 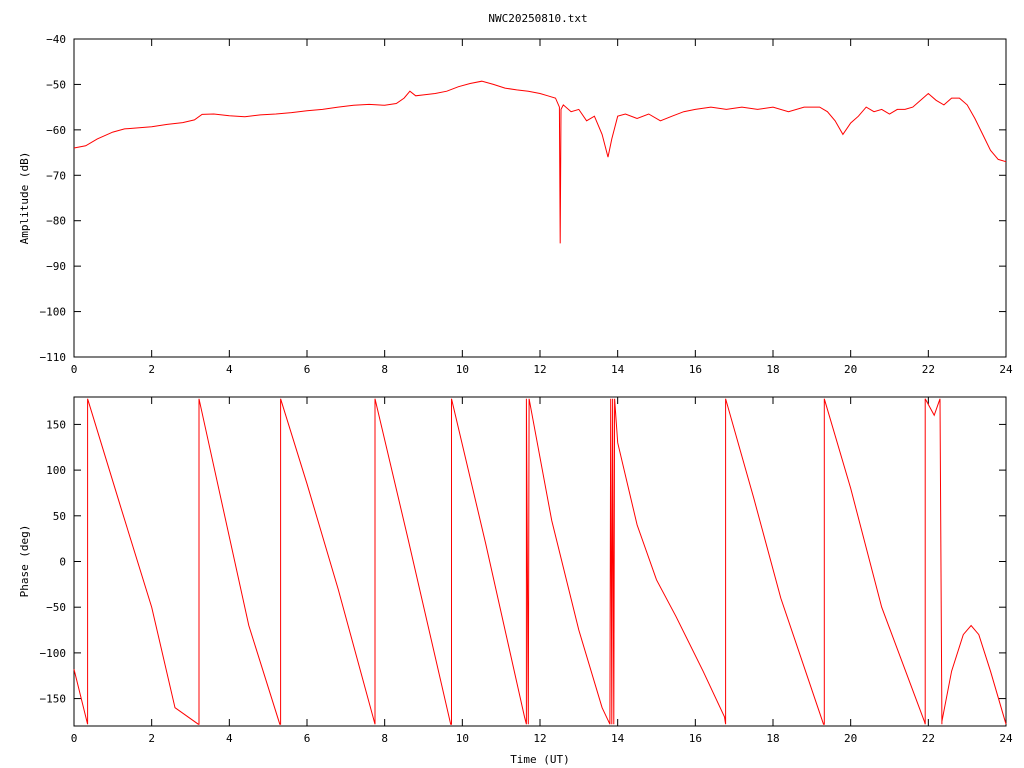 I want to click on amplitude-y-axis-title: Amplitude (dB), so click(x=24, y=198).